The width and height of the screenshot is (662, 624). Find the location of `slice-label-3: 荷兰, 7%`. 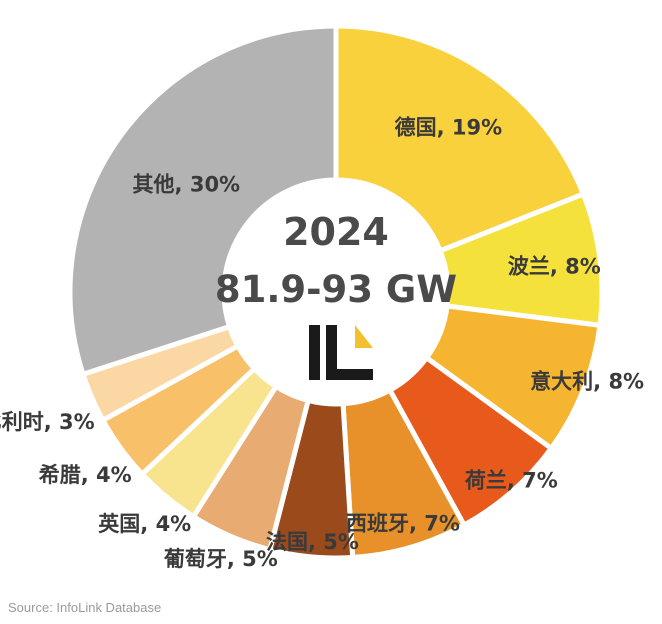

slice-label-3: 荷兰, 7% is located at coordinates (511, 481).